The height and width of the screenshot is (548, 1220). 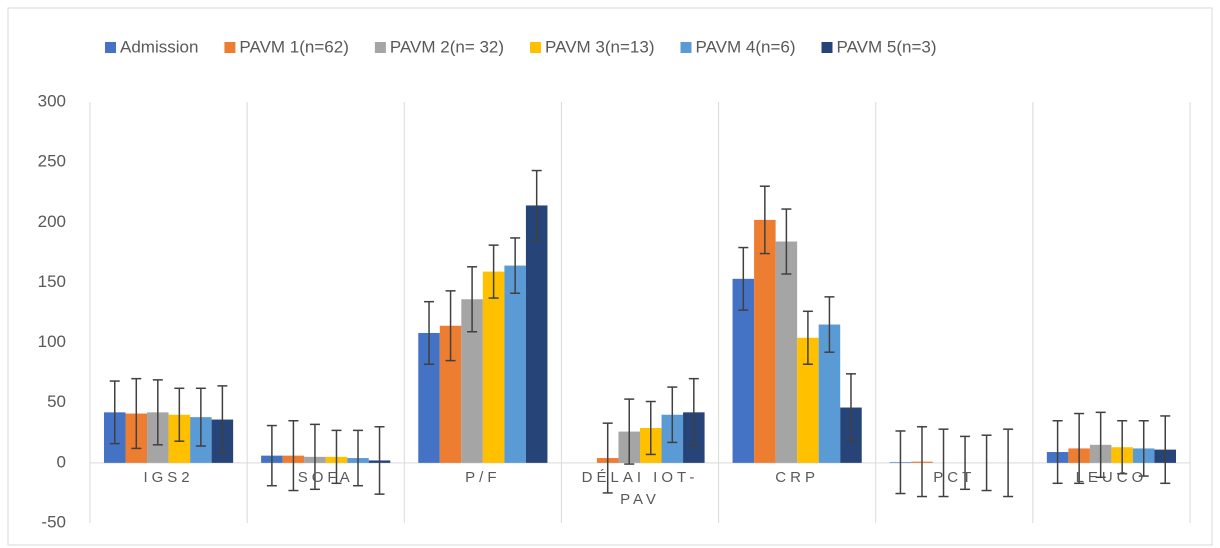 What do you see at coordinates (52, 341) in the screenshot?
I see `y-tick-label: 100` at bounding box center [52, 341].